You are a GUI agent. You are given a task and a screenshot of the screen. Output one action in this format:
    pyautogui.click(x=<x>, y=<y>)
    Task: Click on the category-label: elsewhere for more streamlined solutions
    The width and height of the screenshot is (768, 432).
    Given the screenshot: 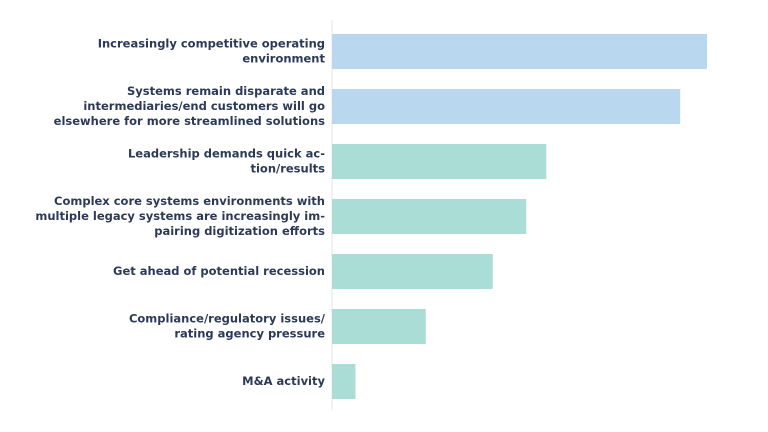 What is the action you would take?
    pyautogui.click(x=189, y=121)
    